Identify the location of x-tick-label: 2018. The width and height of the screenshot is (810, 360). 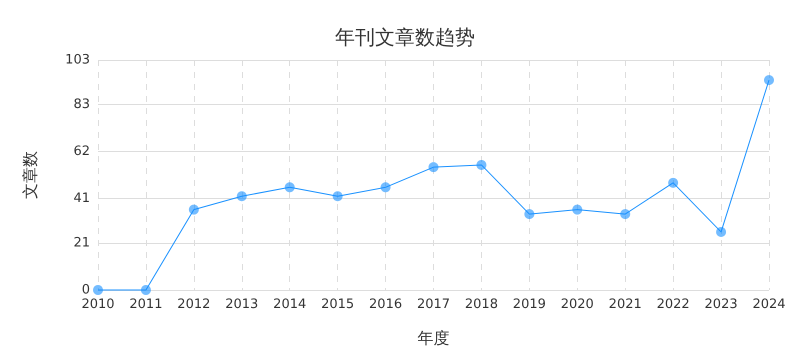
(481, 304).